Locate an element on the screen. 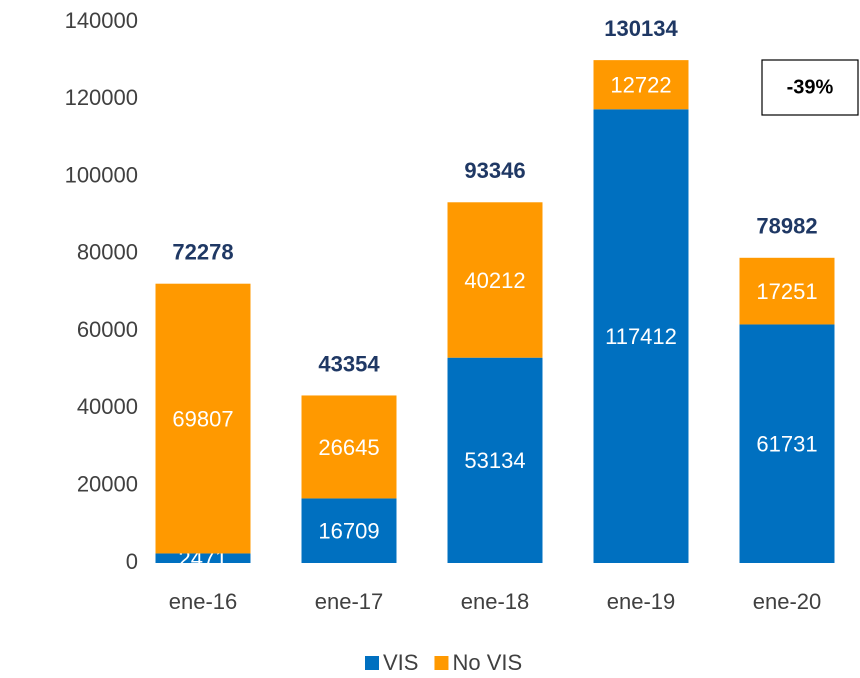 The image size is (860, 678). segment-label: 61731 is located at coordinates (786, 444).